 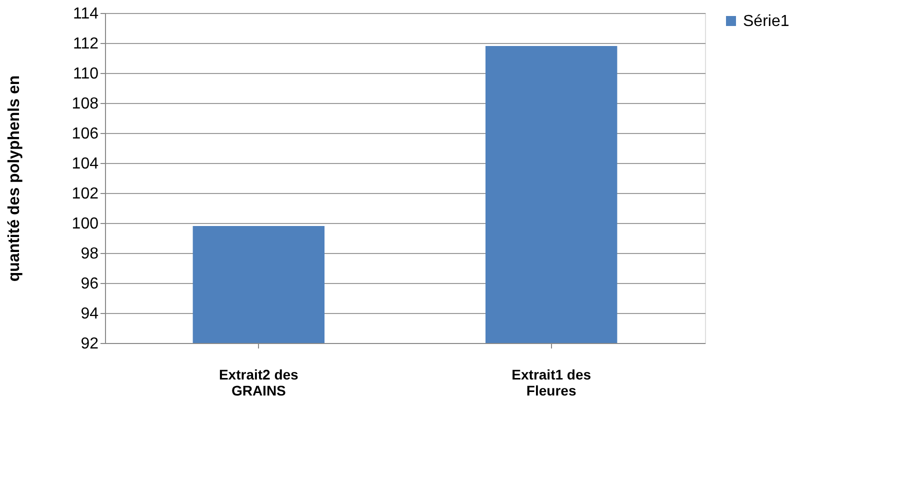 What do you see at coordinates (85, 104) in the screenshot?
I see `y-tick-label: 108` at bounding box center [85, 104].